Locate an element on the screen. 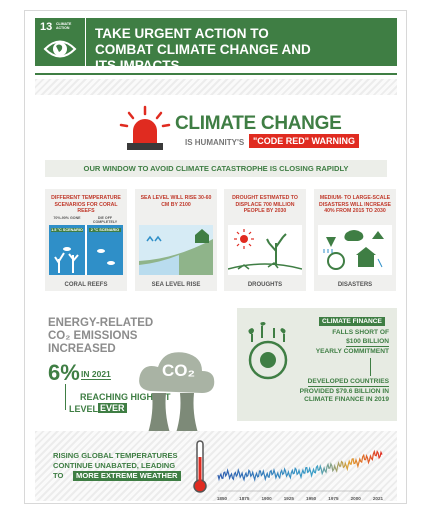  code-red-badge: "CODE RED" WARNING is located at coordinates (304, 141).